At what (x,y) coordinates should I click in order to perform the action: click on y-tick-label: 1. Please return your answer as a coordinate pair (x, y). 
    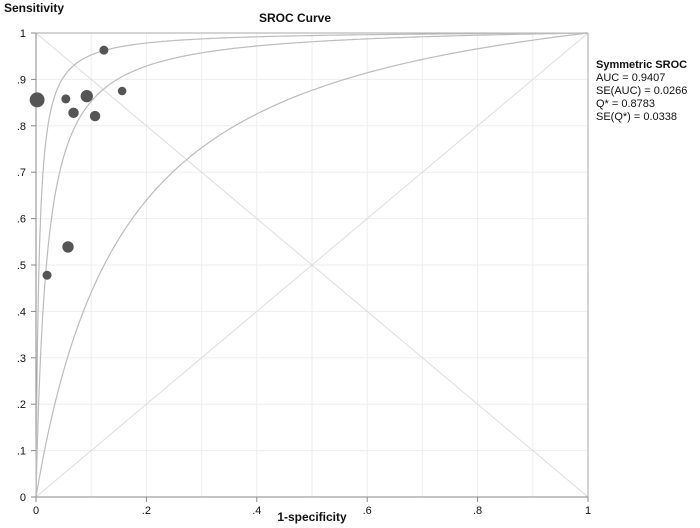
    Looking at the image, I should click on (23, 34).